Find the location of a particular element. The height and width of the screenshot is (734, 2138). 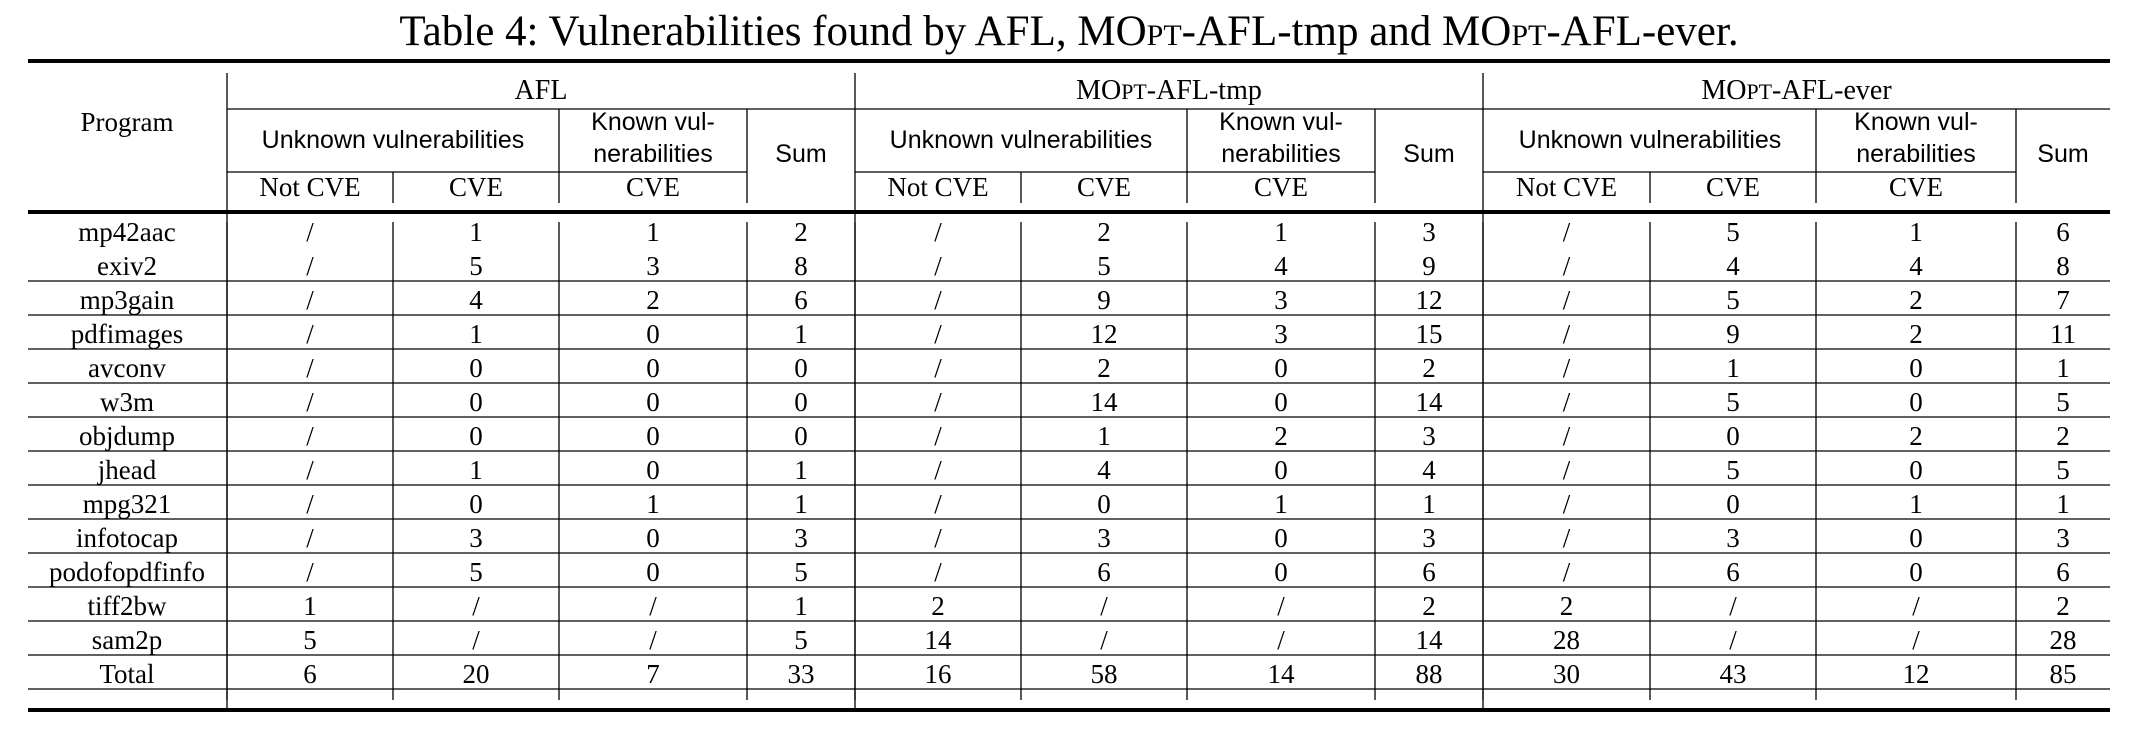

header-unknown: Unknown vulnerabilities is located at coordinates (1021, 140).